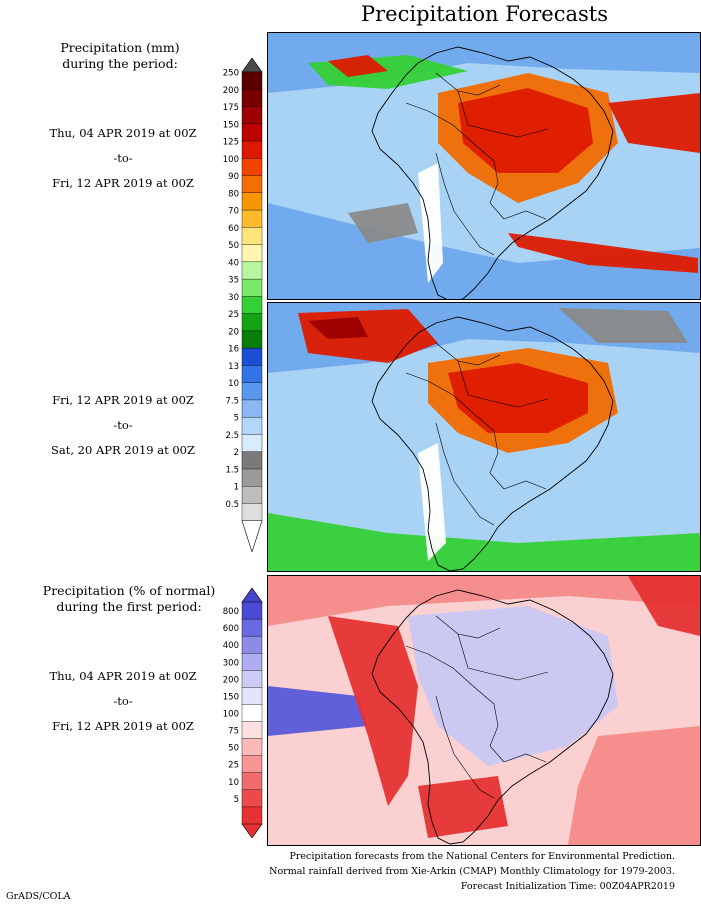 The width and height of the screenshot is (701, 906). What do you see at coordinates (233, 367) in the screenshot?
I see `colorbar-tick-label: 13` at bounding box center [233, 367].